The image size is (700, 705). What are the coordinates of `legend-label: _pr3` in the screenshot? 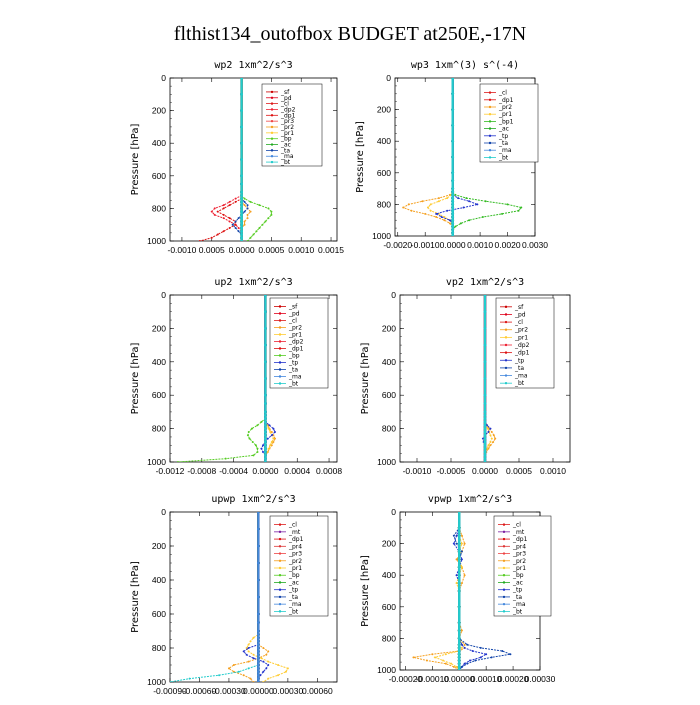 It's located at (295, 554).